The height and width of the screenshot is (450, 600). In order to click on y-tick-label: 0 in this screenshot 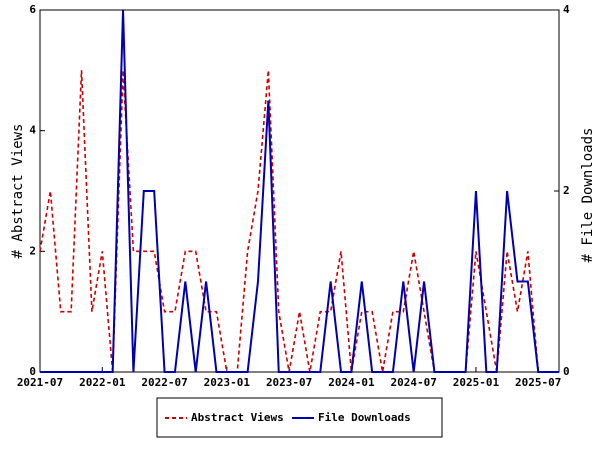, I will do `click(32, 371)`.